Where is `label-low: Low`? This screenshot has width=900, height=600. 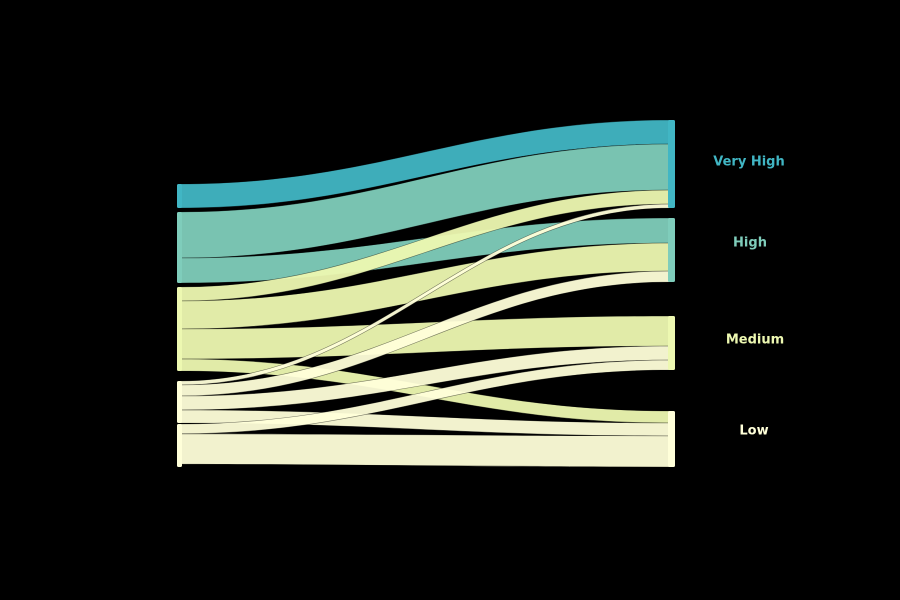
label-low: Low is located at coordinates (754, 431).